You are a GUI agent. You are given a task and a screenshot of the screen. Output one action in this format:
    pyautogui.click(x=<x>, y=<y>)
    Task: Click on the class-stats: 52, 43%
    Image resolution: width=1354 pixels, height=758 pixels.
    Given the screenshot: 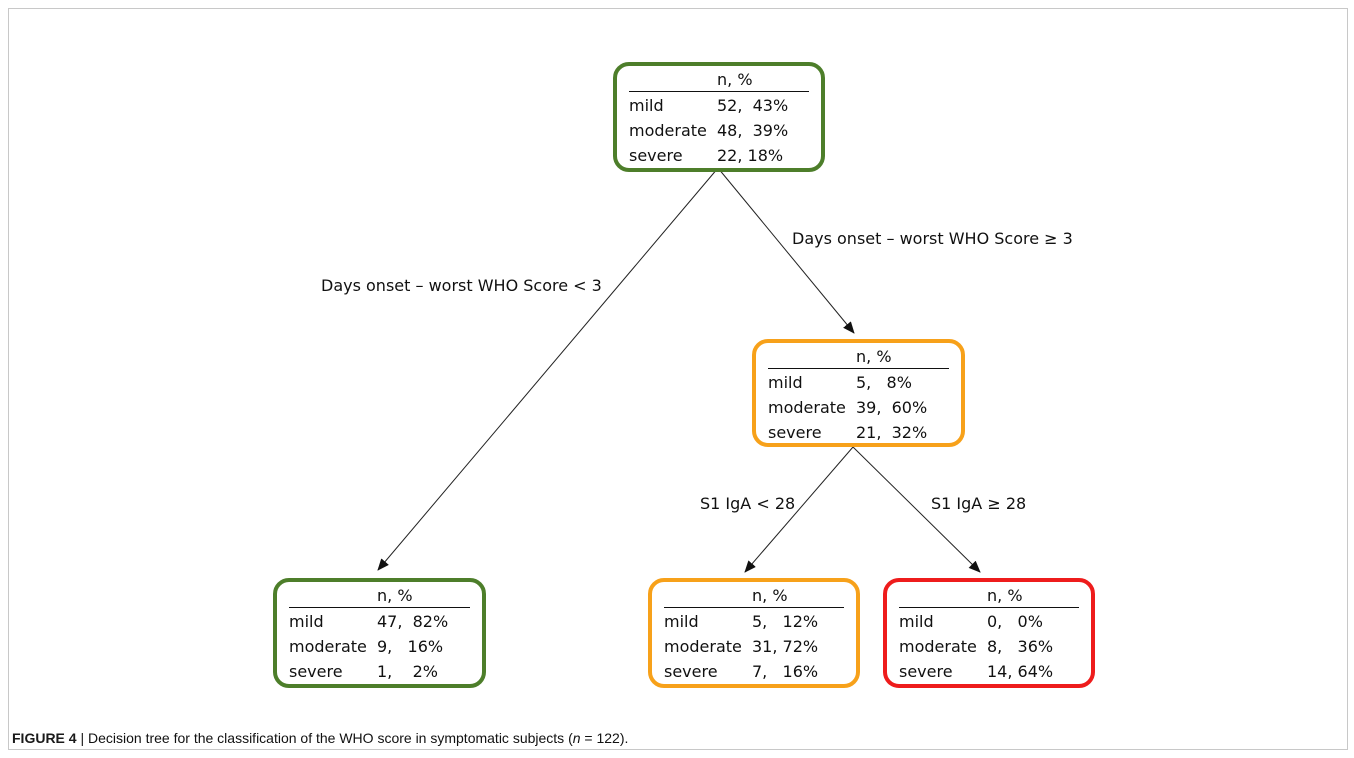 What is the action you would take?
    pyautogui.click(x=753, y=105)
    